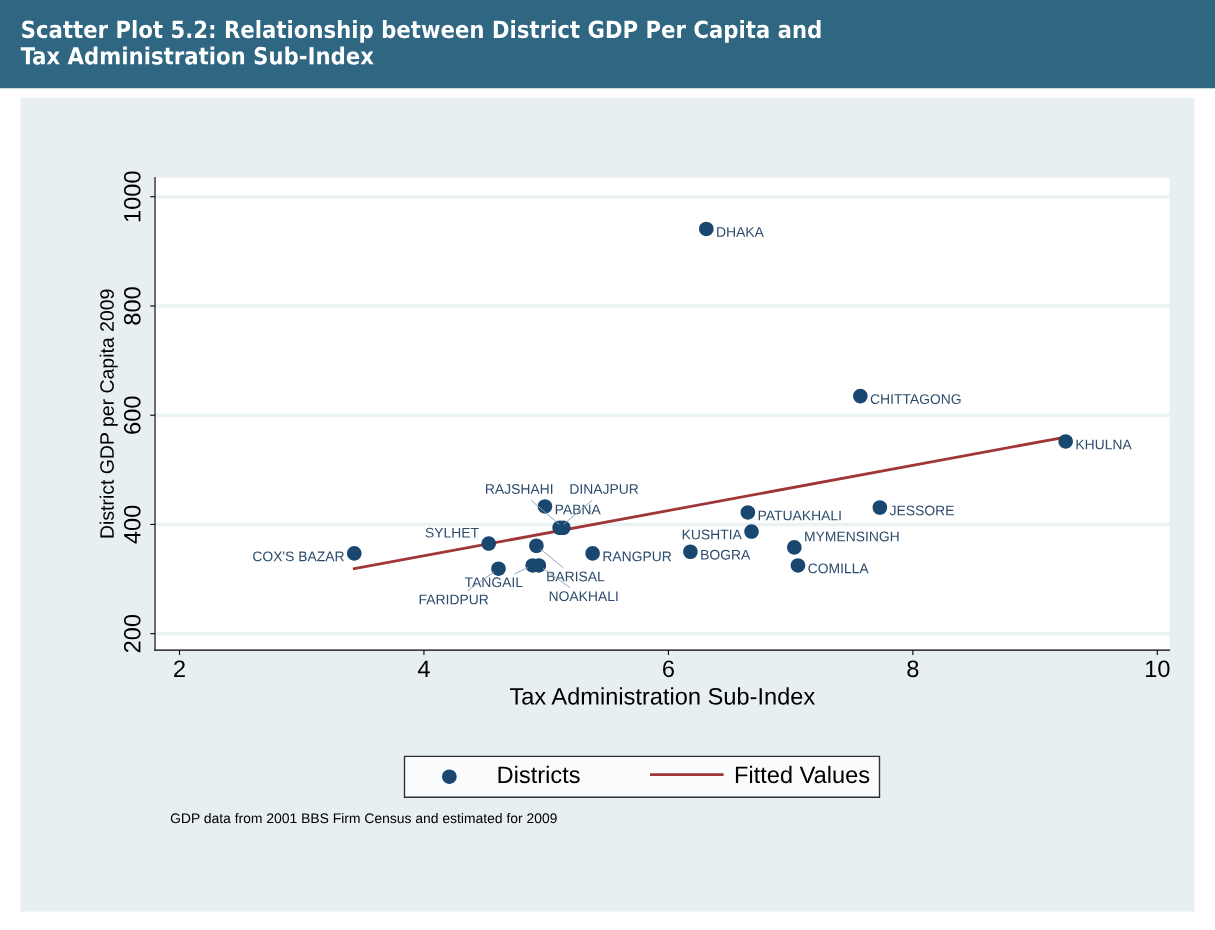  Describe the element at coordinates (712, 534) in the screenshot. I see `annotation: KUSHTIA` at that location.